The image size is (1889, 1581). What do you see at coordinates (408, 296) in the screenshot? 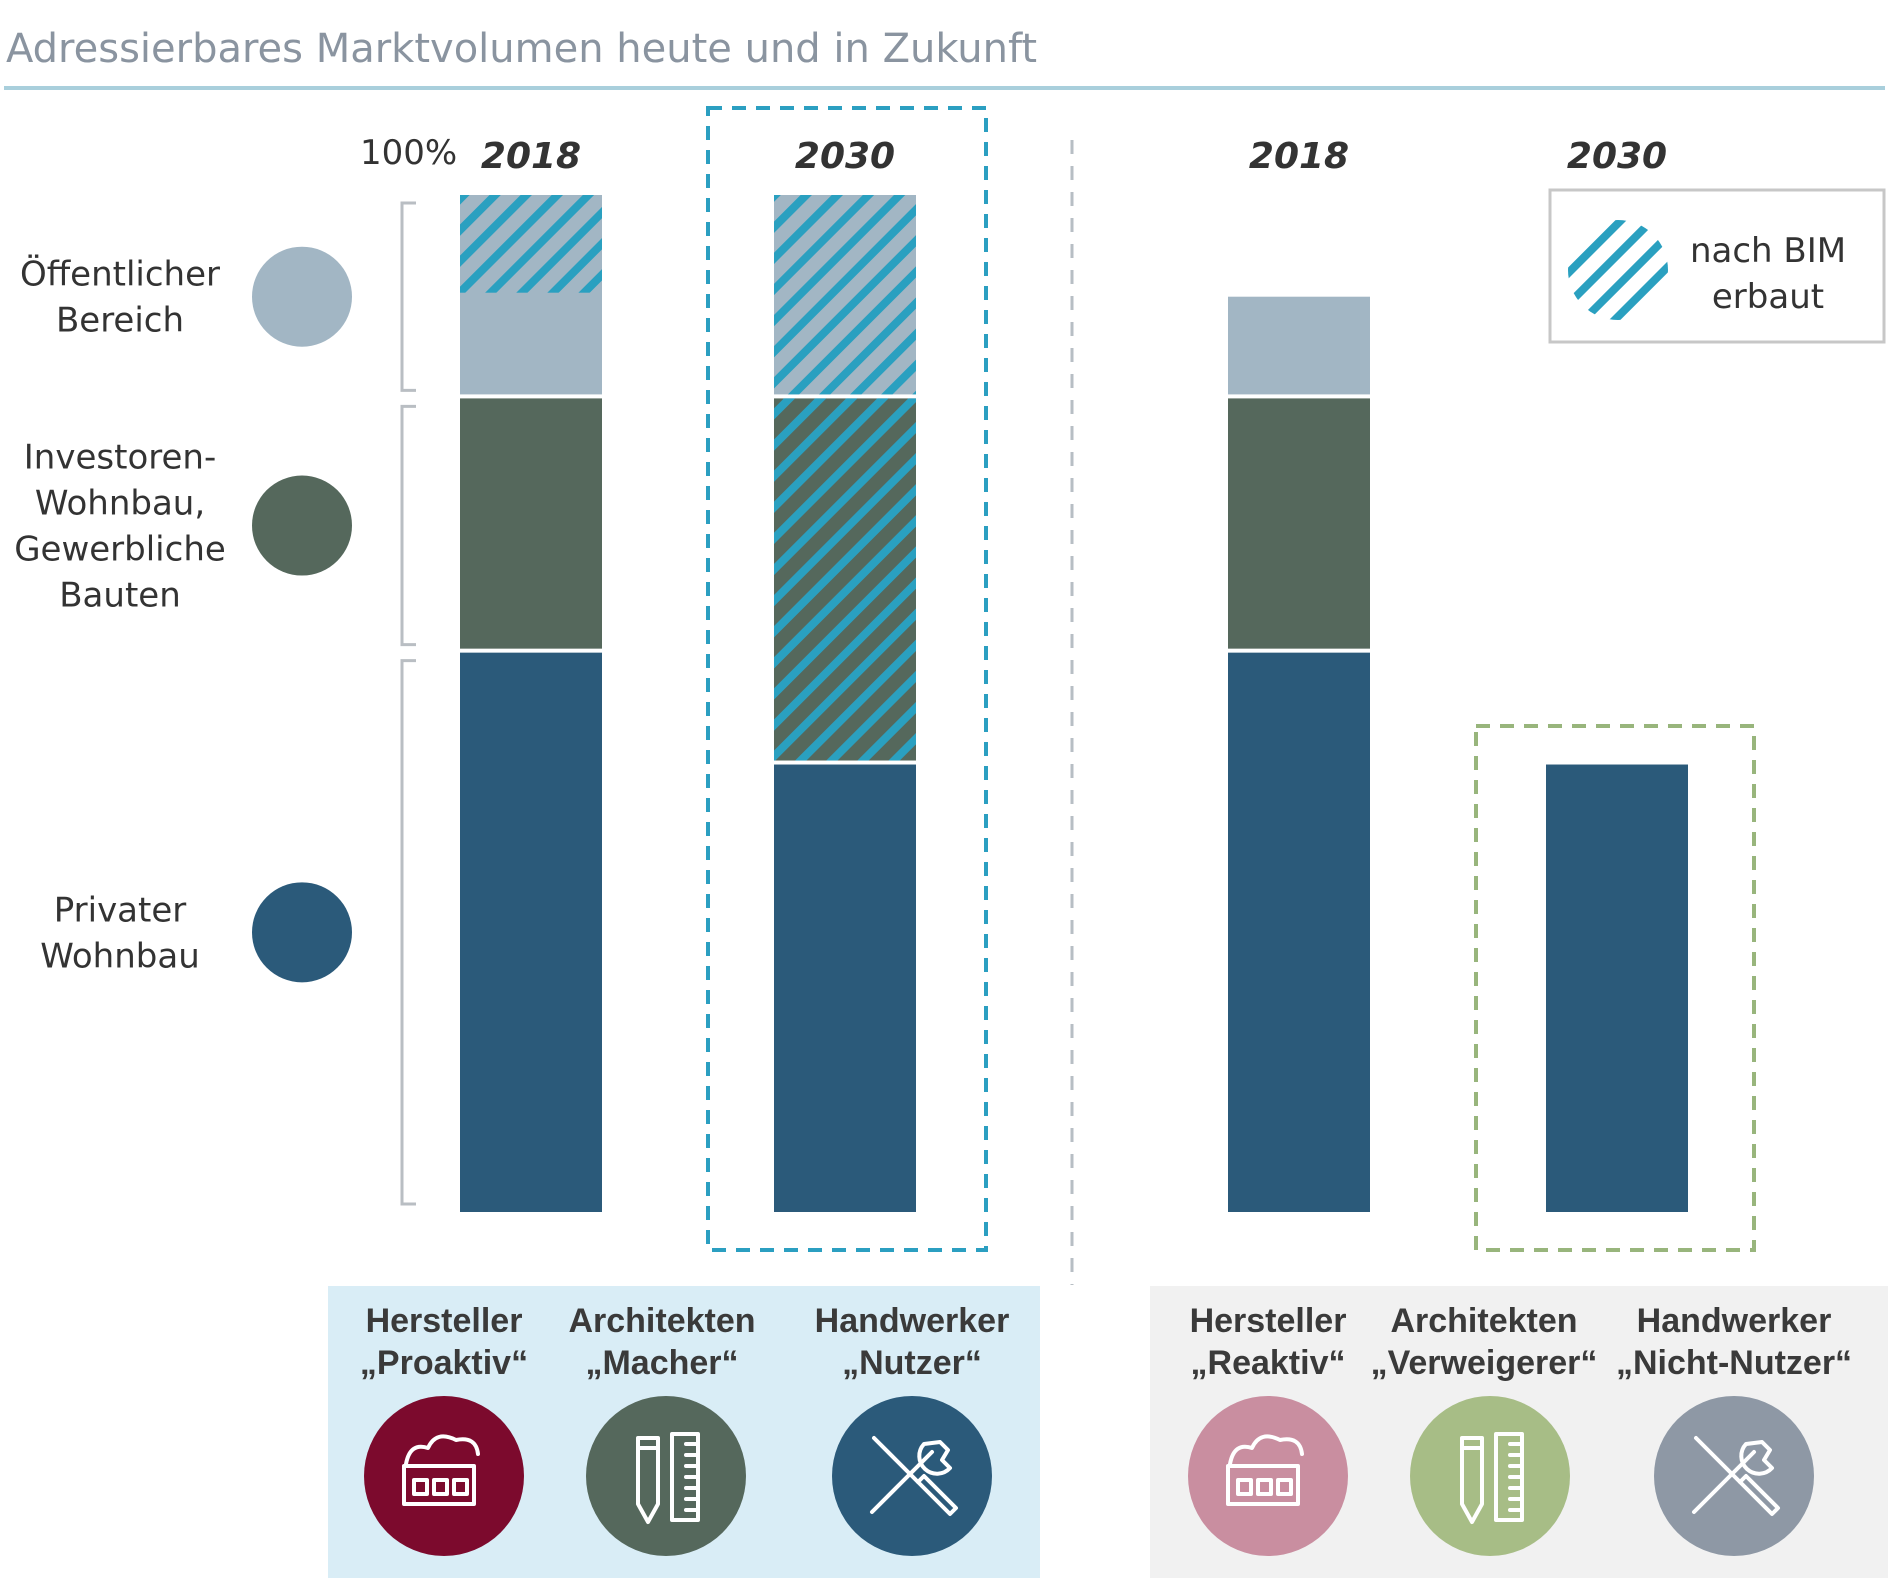
I see `brace-oeffentlicher-bereich` at bounding box center [408, 296].